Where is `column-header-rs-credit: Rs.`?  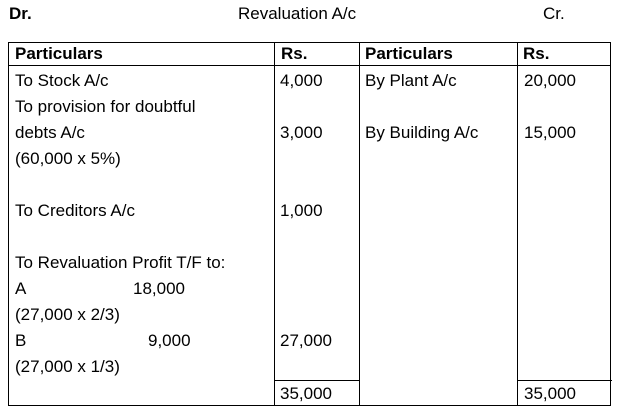 column-header-rs-credit: Rs. is located at coordinates (536, 53).